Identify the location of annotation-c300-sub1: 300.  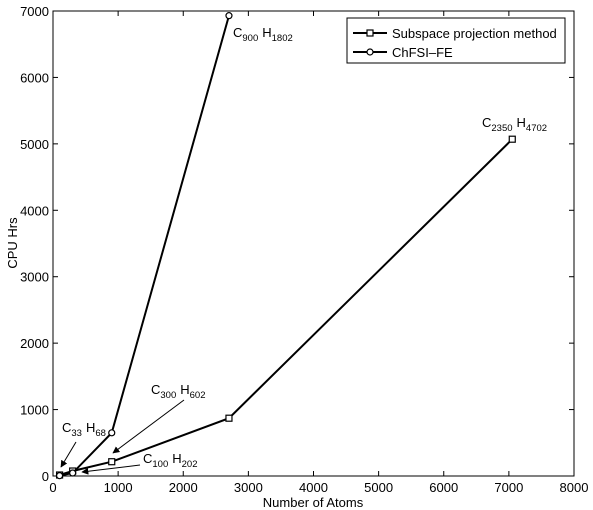
(168, 395).